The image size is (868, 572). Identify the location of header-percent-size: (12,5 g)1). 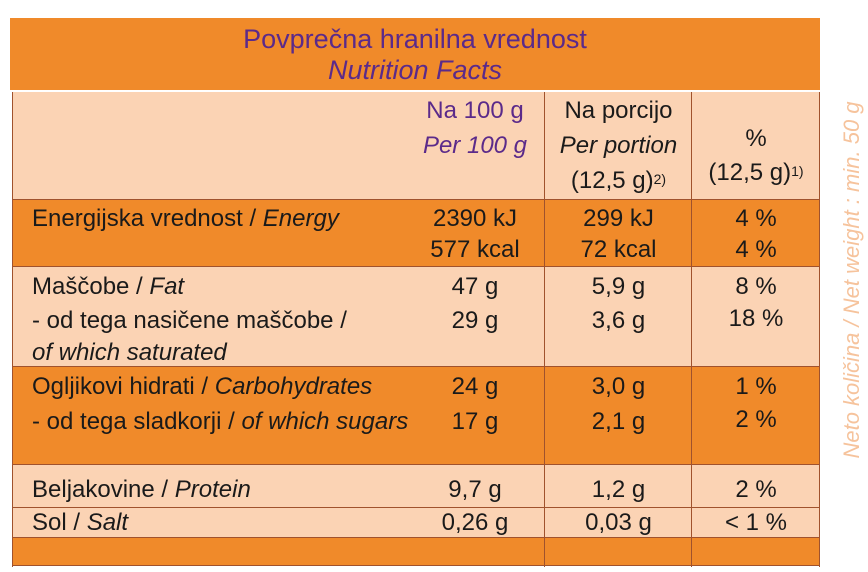
(756, 172).